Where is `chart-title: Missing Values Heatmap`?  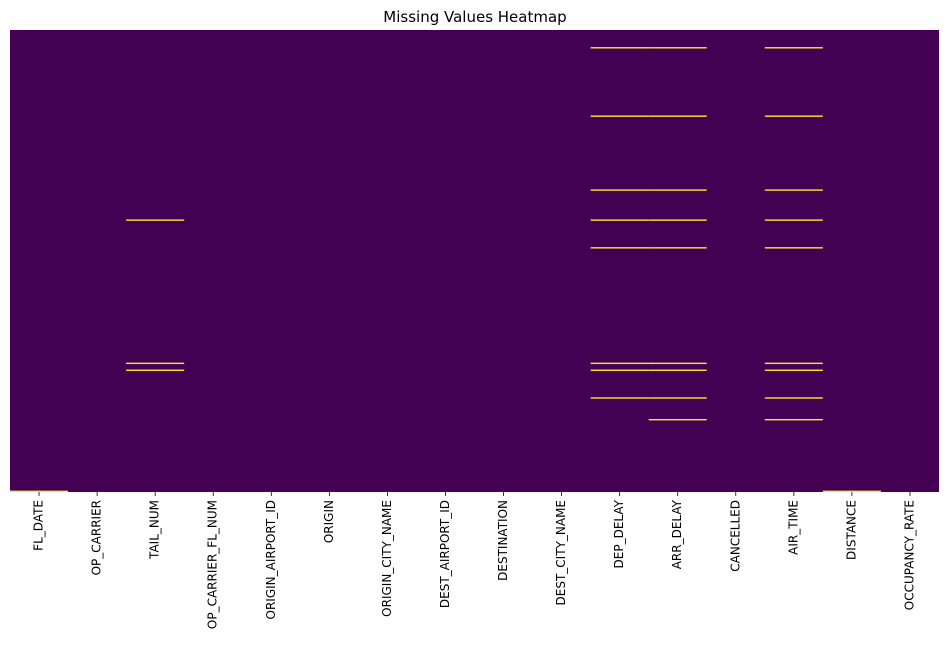 chart-title: Missing Values Heatmap is located at coordinates (474, 17).